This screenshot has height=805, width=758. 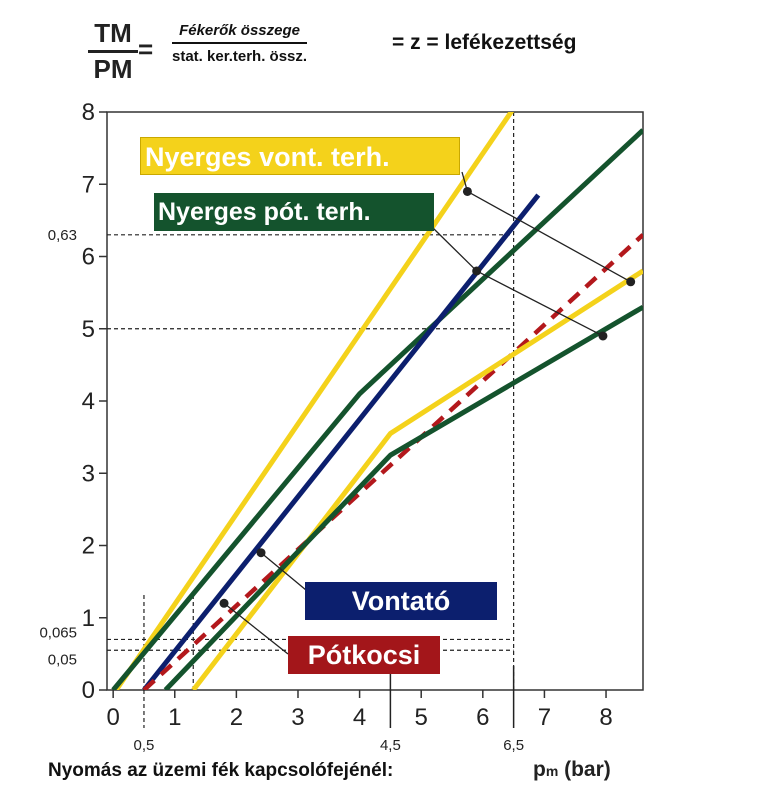 I want to click on y-tick-label: 7, so click(x=88, y=184).